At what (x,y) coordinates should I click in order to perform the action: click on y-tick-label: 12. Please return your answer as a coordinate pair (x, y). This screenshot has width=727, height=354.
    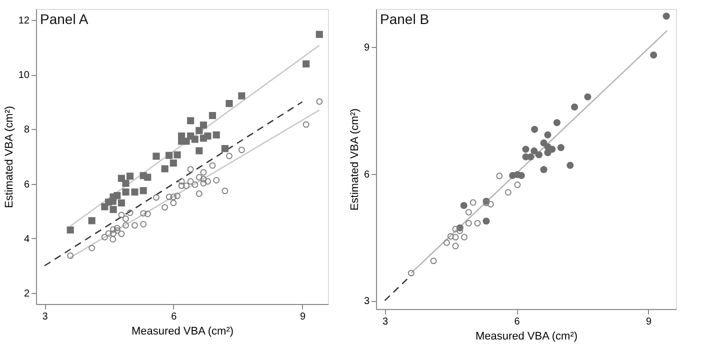
    Looking at the image, I should click on (24, 20).